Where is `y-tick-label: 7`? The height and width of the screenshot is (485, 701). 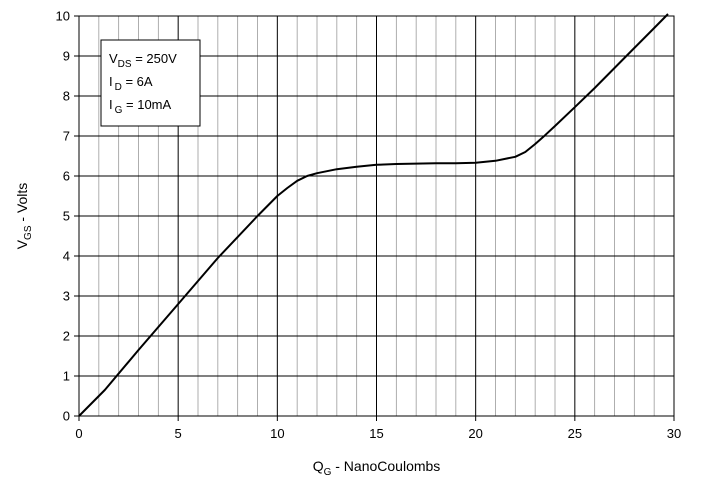
y-tick-label: 7 is located at coordinates (66, 136).